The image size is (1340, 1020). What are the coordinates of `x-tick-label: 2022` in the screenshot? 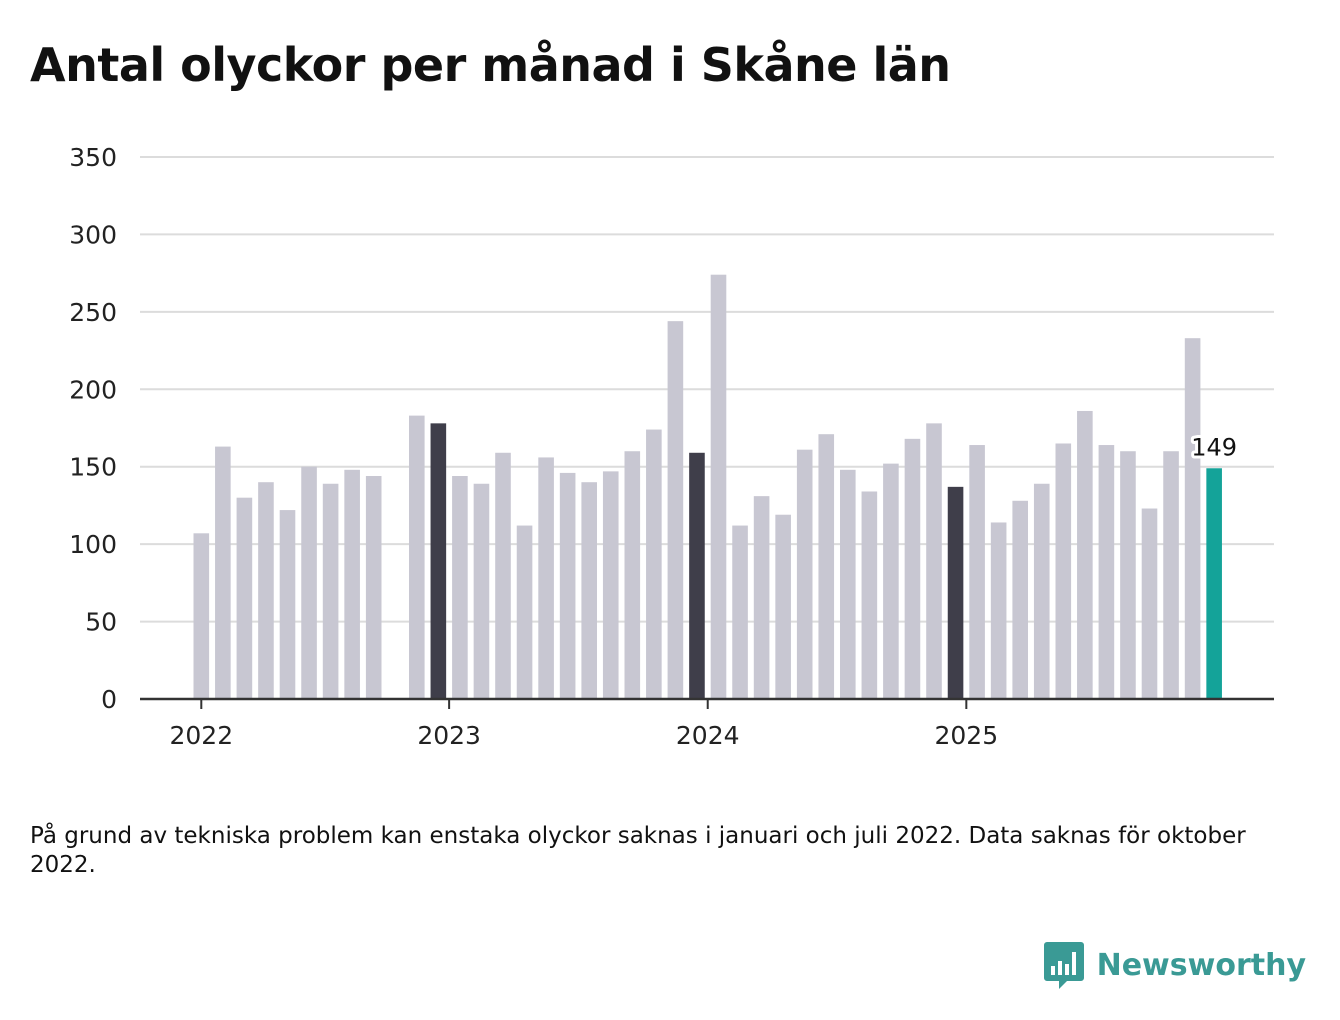 It's located at (201, 735).